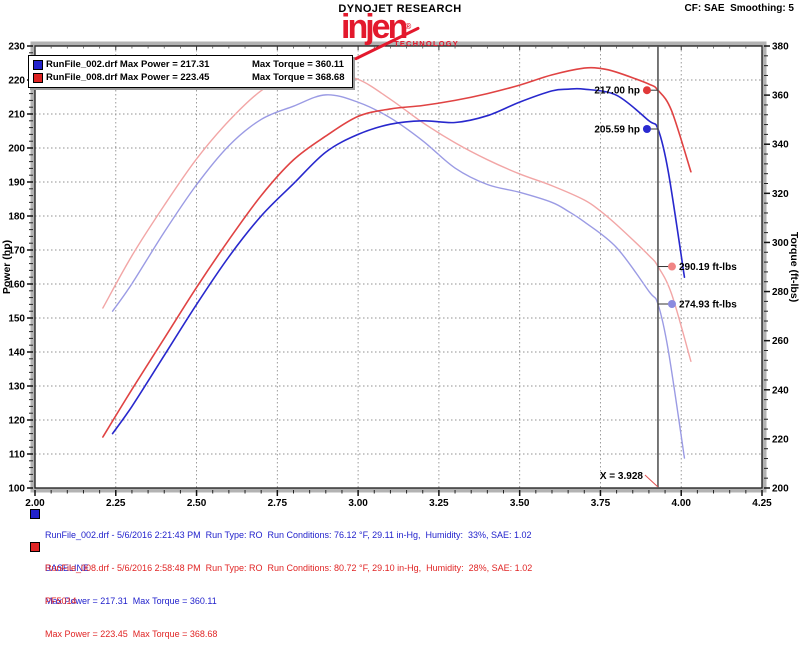 The width and height of the screenshot is (800, 662). I want to click on annotation-label: 290.19 ft-lbs, so click(708, 267).